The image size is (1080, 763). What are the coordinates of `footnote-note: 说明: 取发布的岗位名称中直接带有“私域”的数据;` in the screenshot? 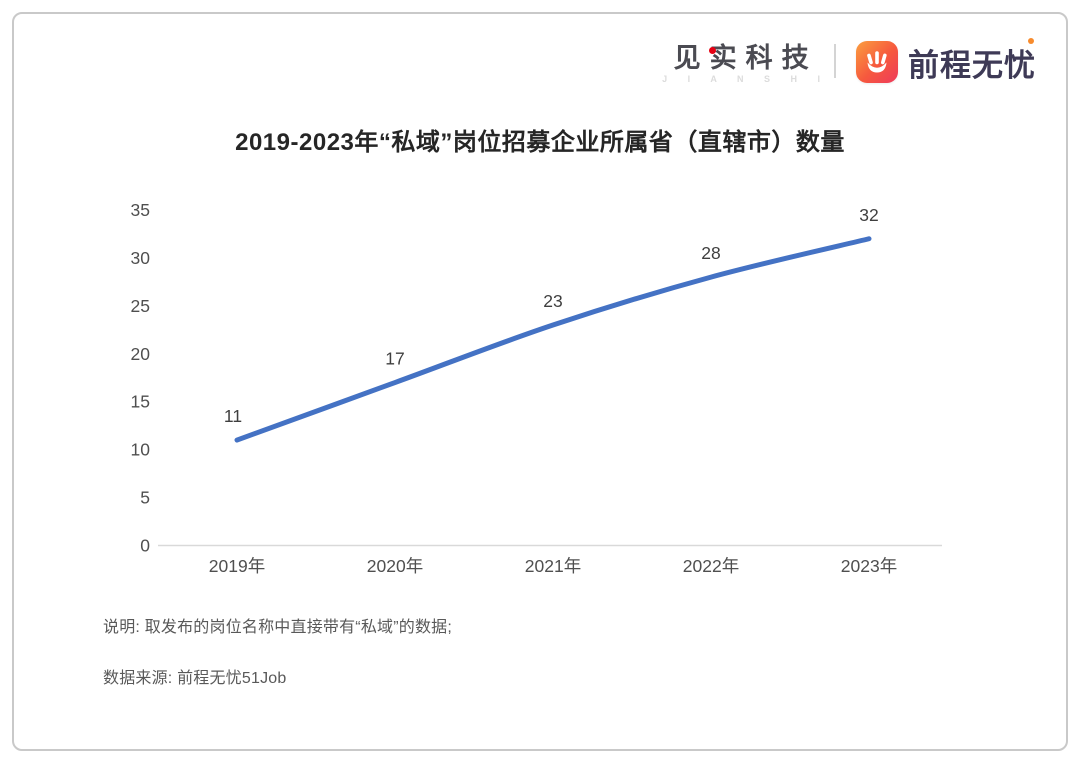 It's located at (277, 627).